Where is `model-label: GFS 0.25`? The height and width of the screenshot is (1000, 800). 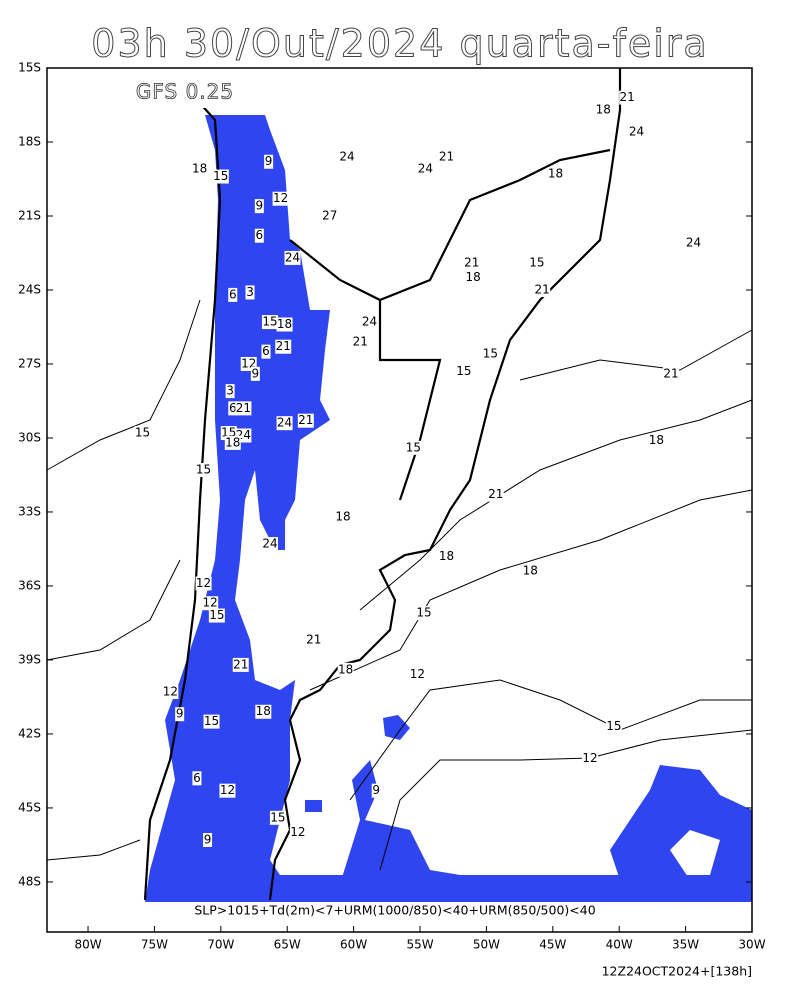 model-label: GFS 0.25 is located at coordinates (185, 92).